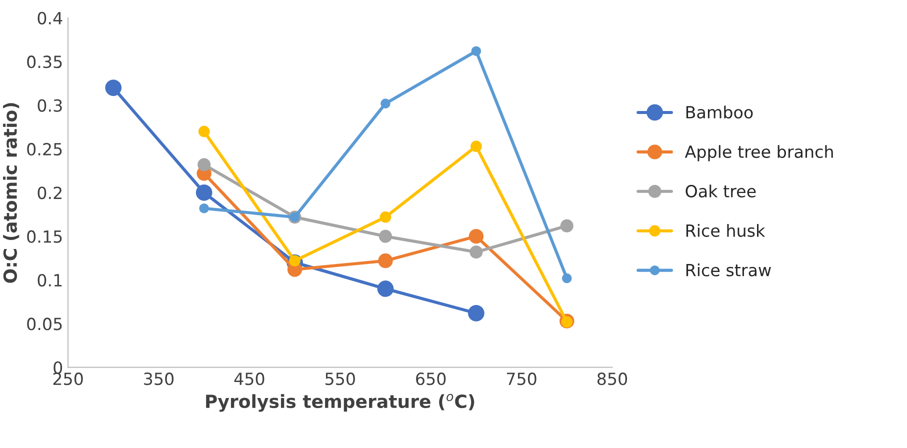  I want to click on legend-label: Rice husk, so click(726, 230).